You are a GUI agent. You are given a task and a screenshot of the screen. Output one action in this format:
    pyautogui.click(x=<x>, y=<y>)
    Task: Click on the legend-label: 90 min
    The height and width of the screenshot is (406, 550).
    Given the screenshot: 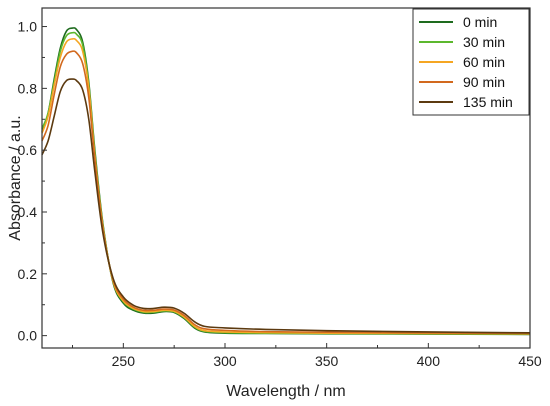 What is the action you would take?
    pyautogui.click(x=484, y=82)
    